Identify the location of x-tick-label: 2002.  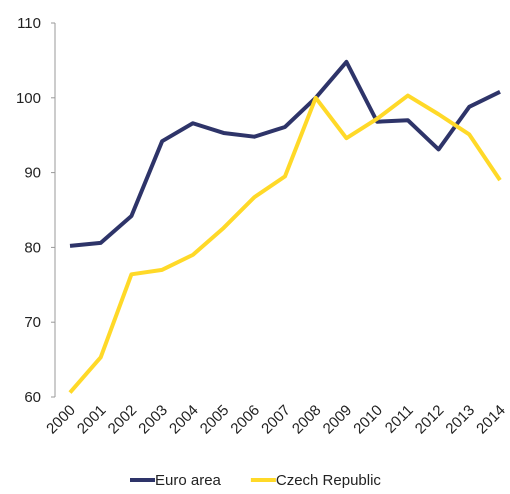
(123, 420).